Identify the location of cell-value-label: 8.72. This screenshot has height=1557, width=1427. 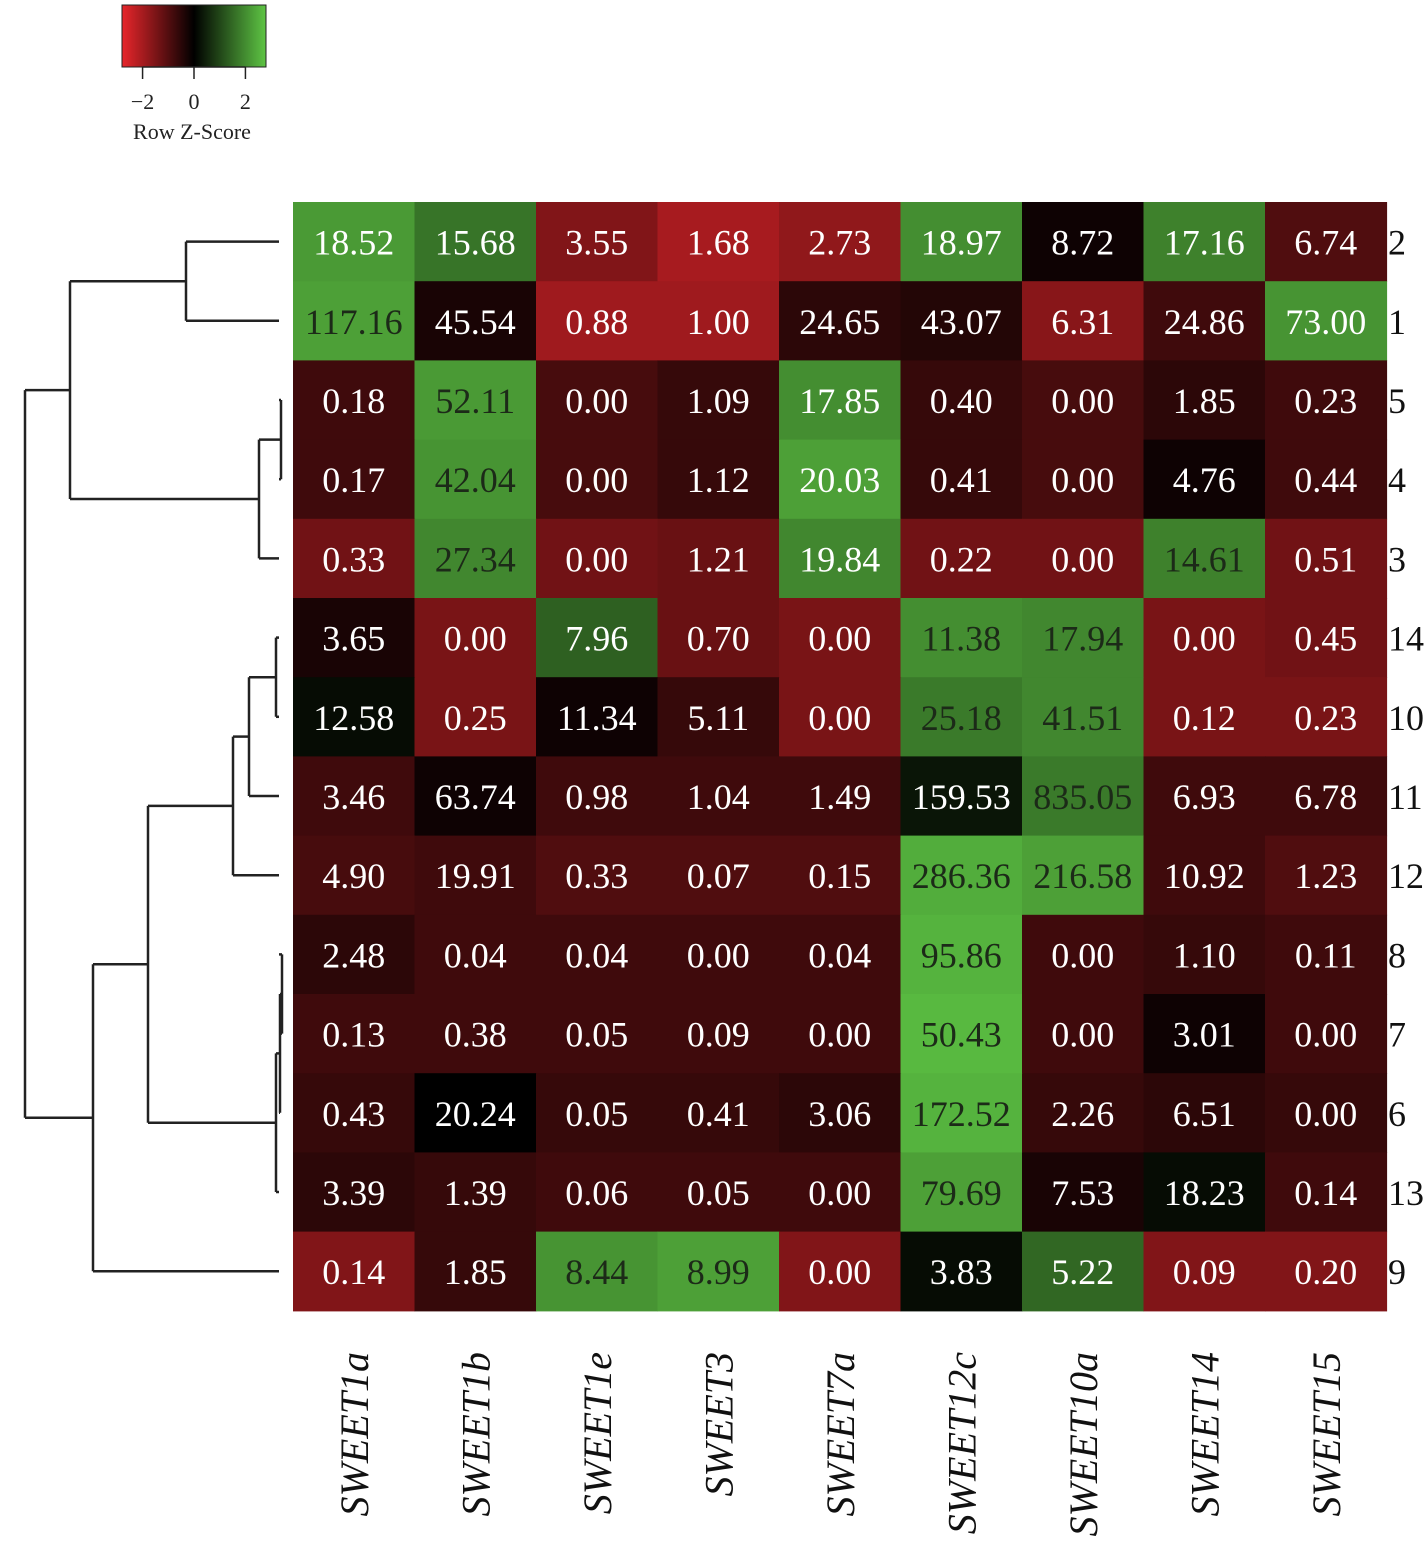
(1082, 243).